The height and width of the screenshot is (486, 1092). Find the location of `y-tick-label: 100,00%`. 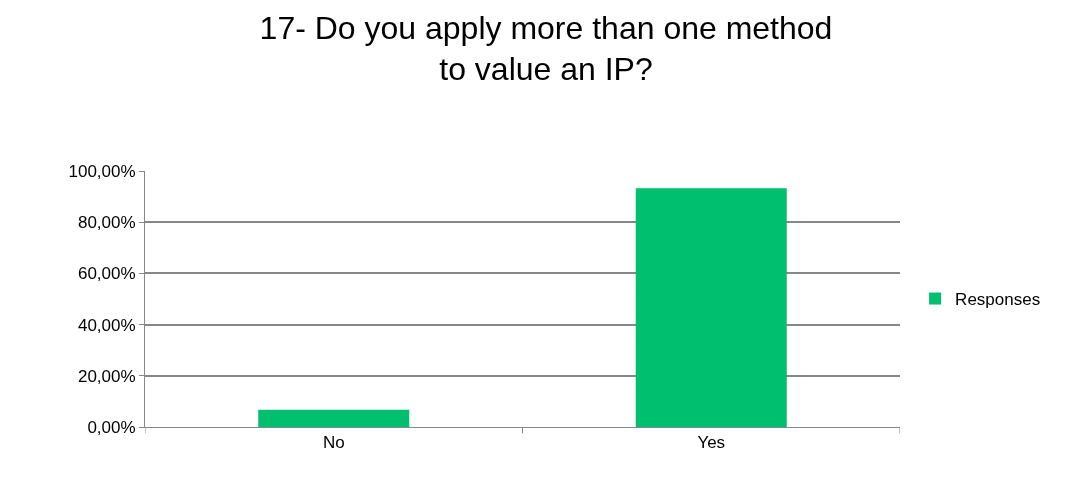

y-tick-label: 100,00% is located at coordinates (102, 171).